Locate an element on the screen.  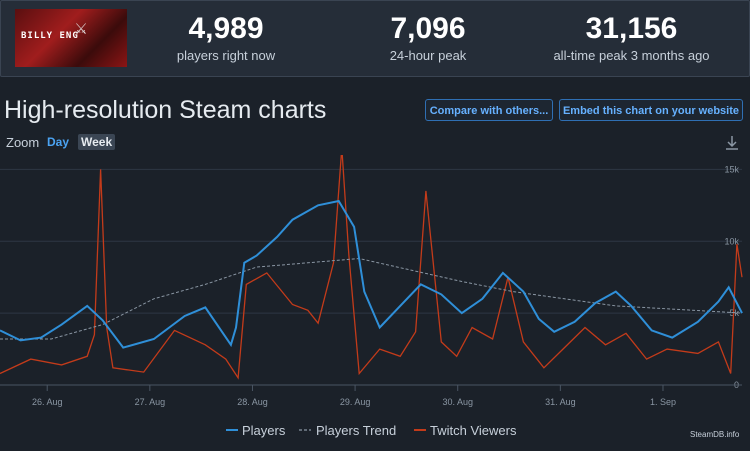
stat-24h-peak: 7,096 24-hour peak is located at coordinates (428, 38).